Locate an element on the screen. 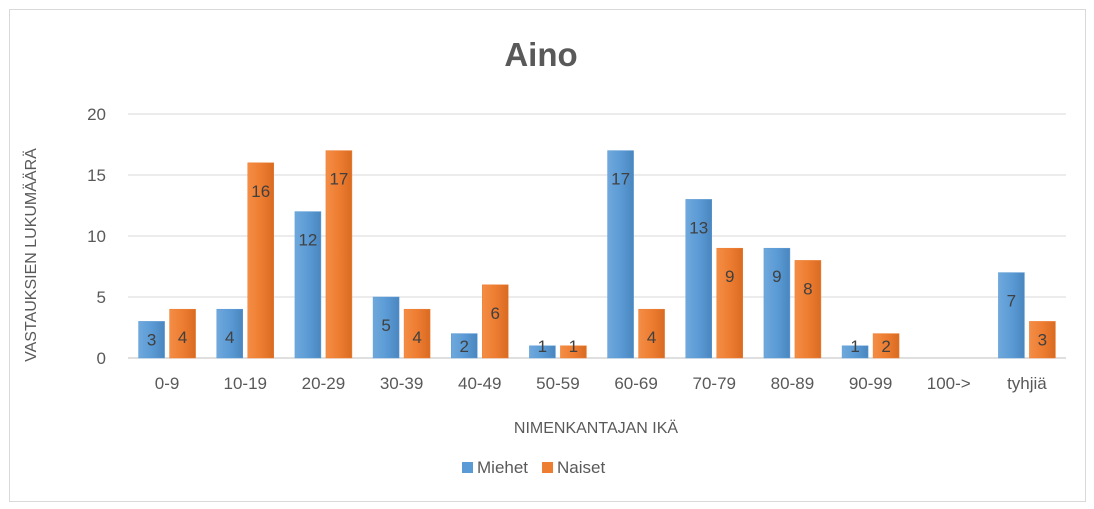  data-label: 5 is located at coordinates (385, 325).